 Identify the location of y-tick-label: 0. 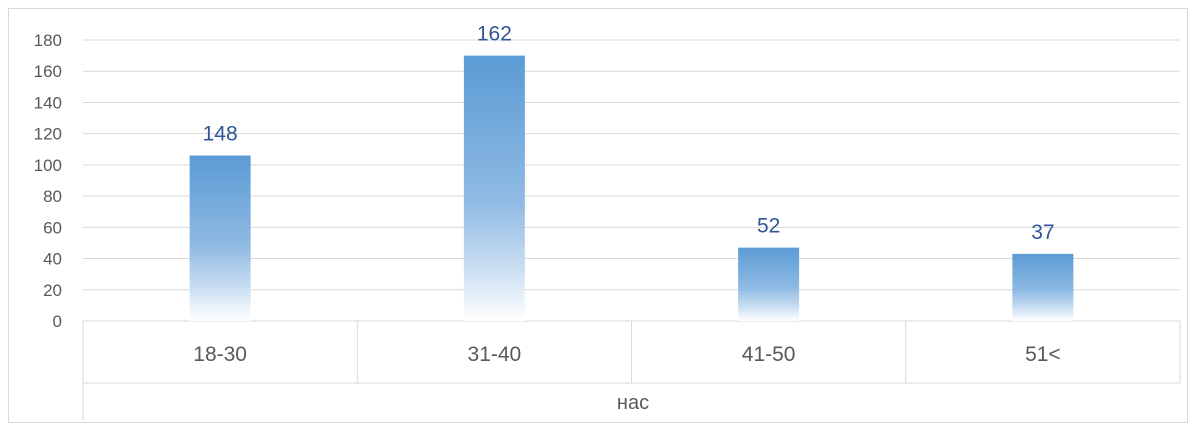
(57, 321).